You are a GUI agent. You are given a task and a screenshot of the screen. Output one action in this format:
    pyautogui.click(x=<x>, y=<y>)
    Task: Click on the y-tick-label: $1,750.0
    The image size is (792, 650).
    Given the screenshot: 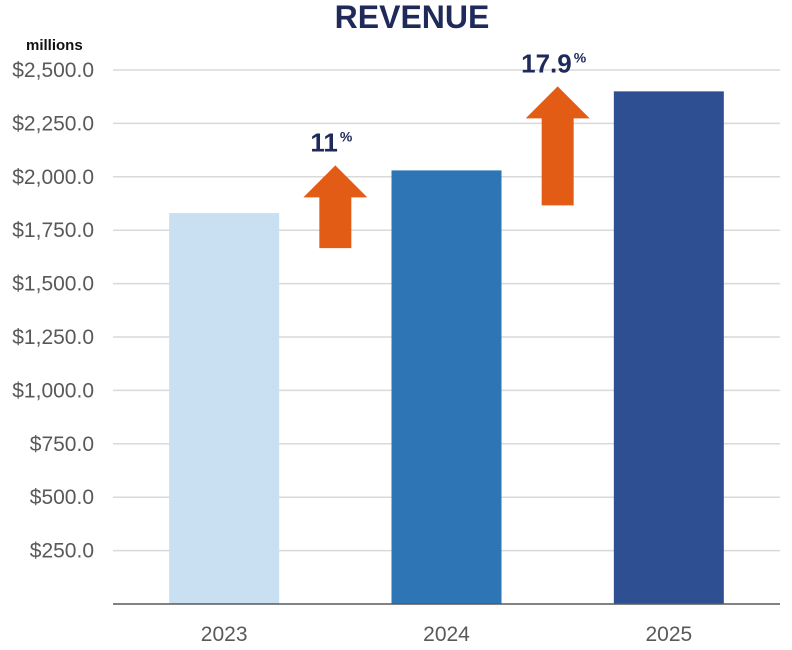 What is the action you would take?
    pyautogui.click(x=53, y=230)
    